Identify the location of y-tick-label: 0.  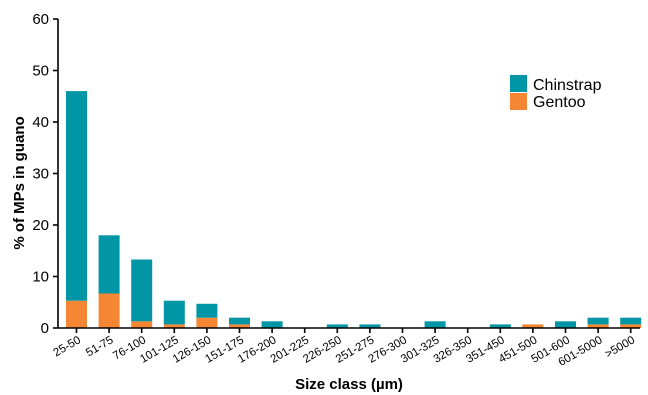
(45, 328).